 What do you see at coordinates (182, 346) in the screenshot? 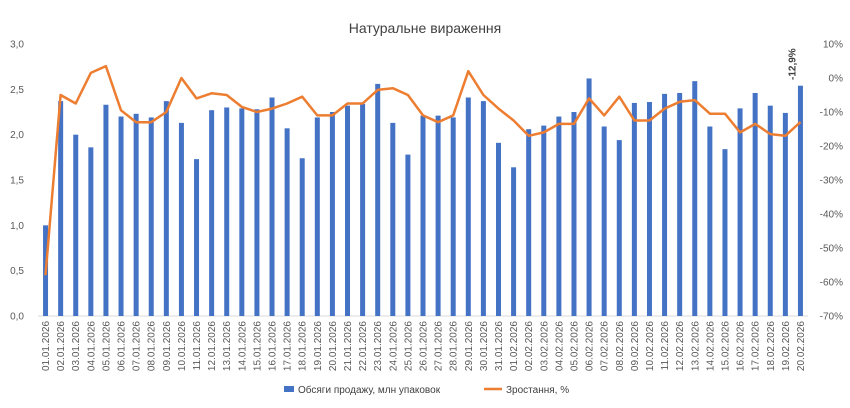
I see `x-tick-label: 10.01.2026` at bounding box center [182, 346].